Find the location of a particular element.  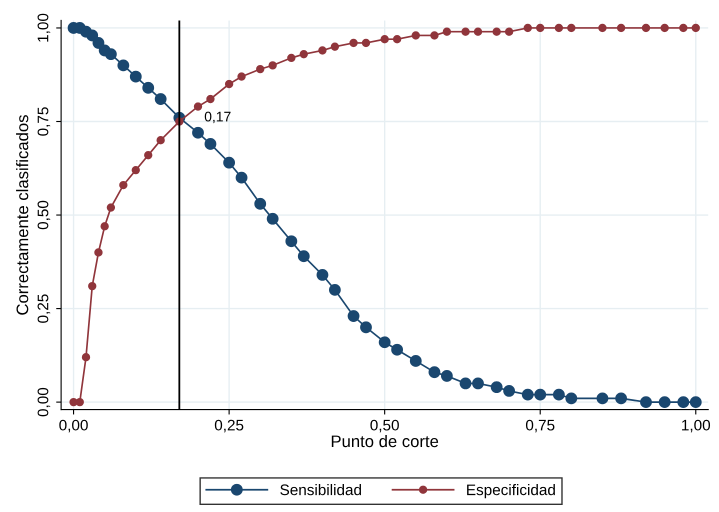

x-tick-label: 0,25 is located at coordinates (229, 426).